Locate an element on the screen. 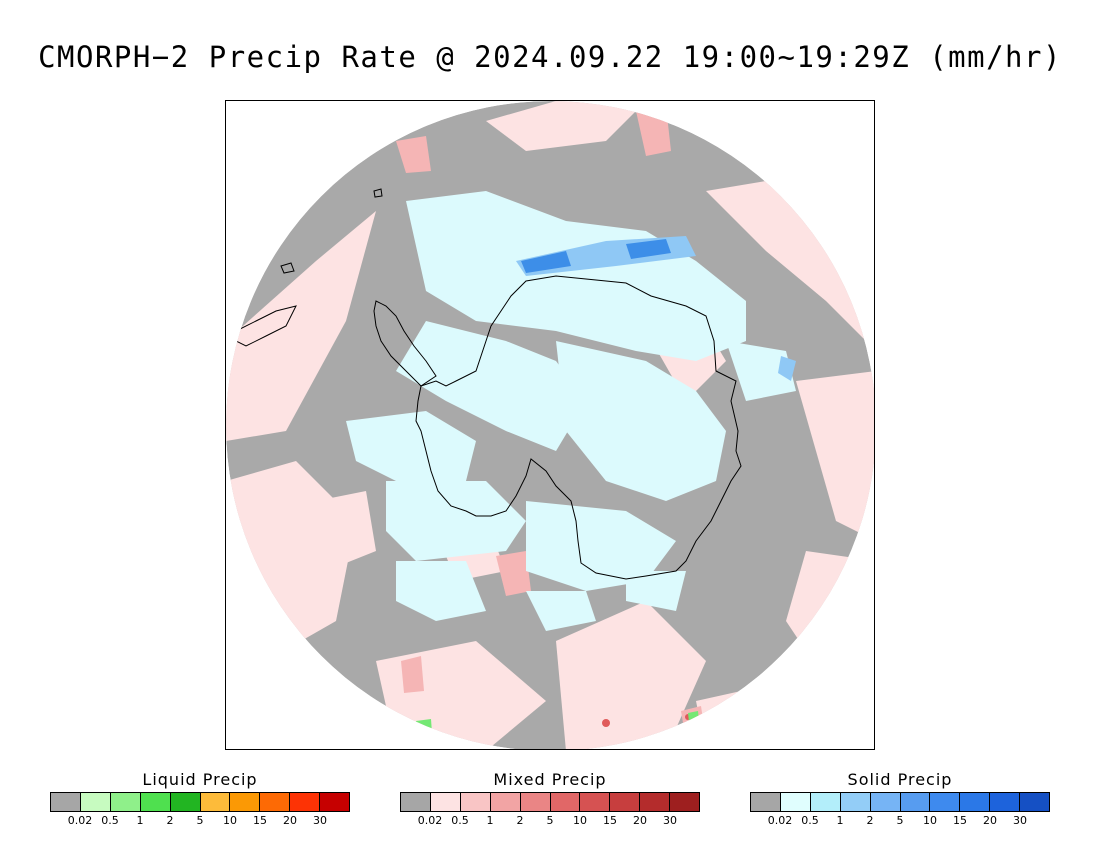  south-america-coastline is located at coordinates (266, 326).